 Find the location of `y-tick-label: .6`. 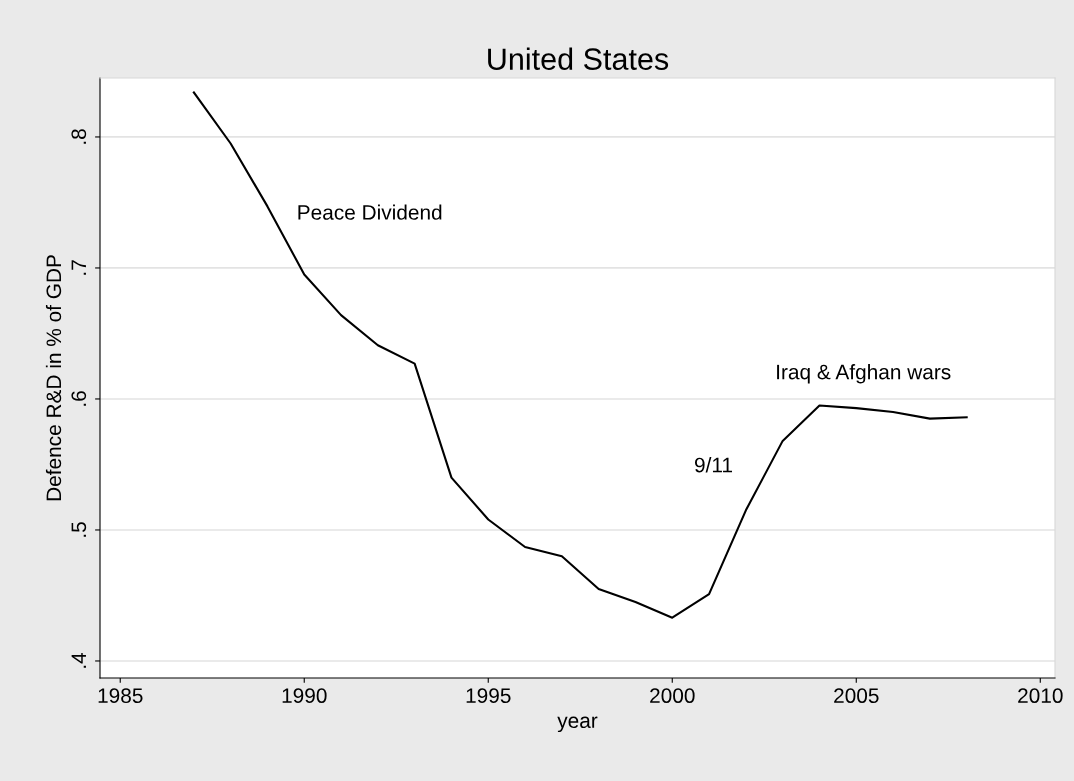

y-tick-label: .6 is located at coordinates (79, 398).